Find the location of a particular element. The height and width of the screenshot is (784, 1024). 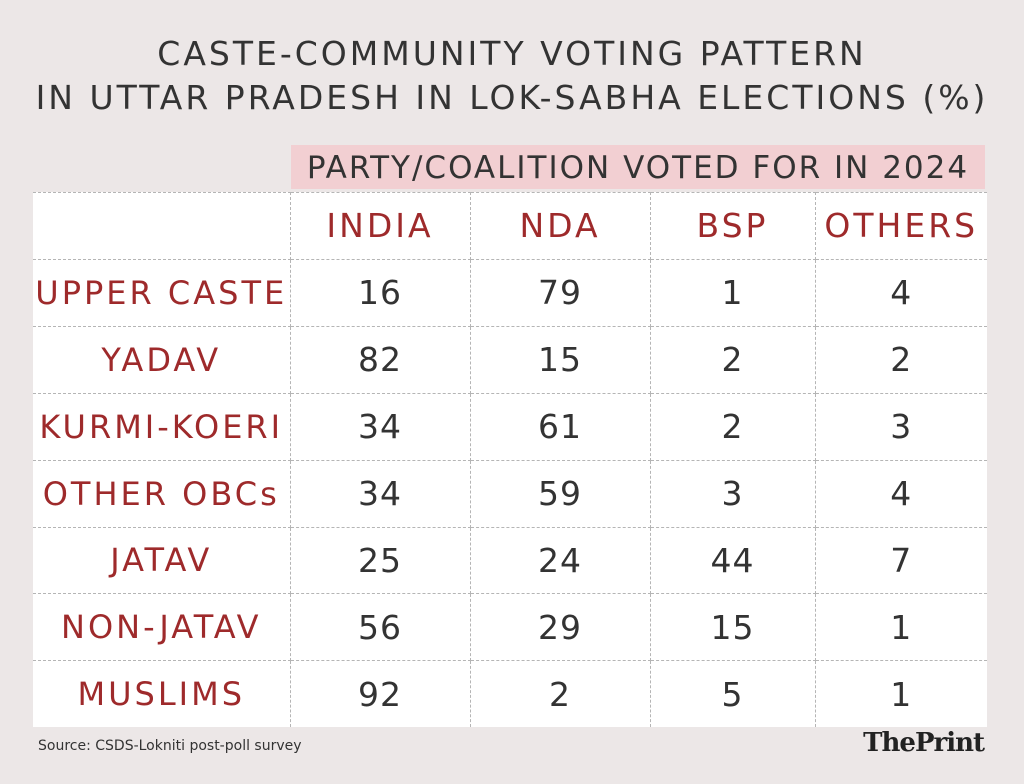

row-label: UPPER CASTE is located at coordinates (162, 292).